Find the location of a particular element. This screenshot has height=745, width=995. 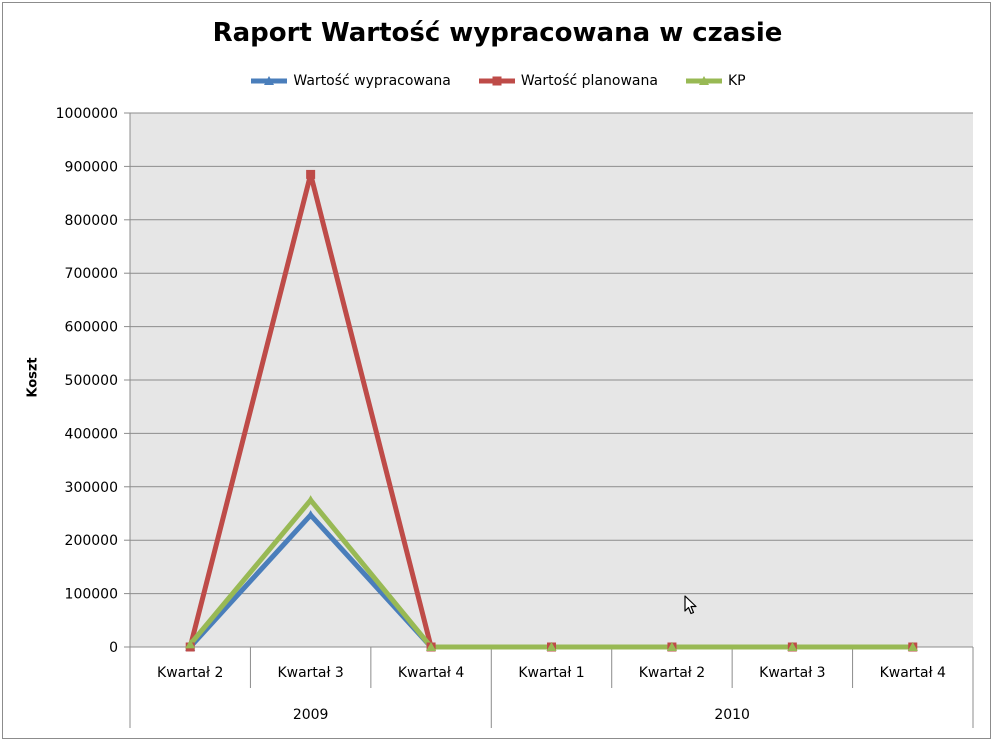

x-tick-label: Kwartał 1 is located at coordinates (551, 673).